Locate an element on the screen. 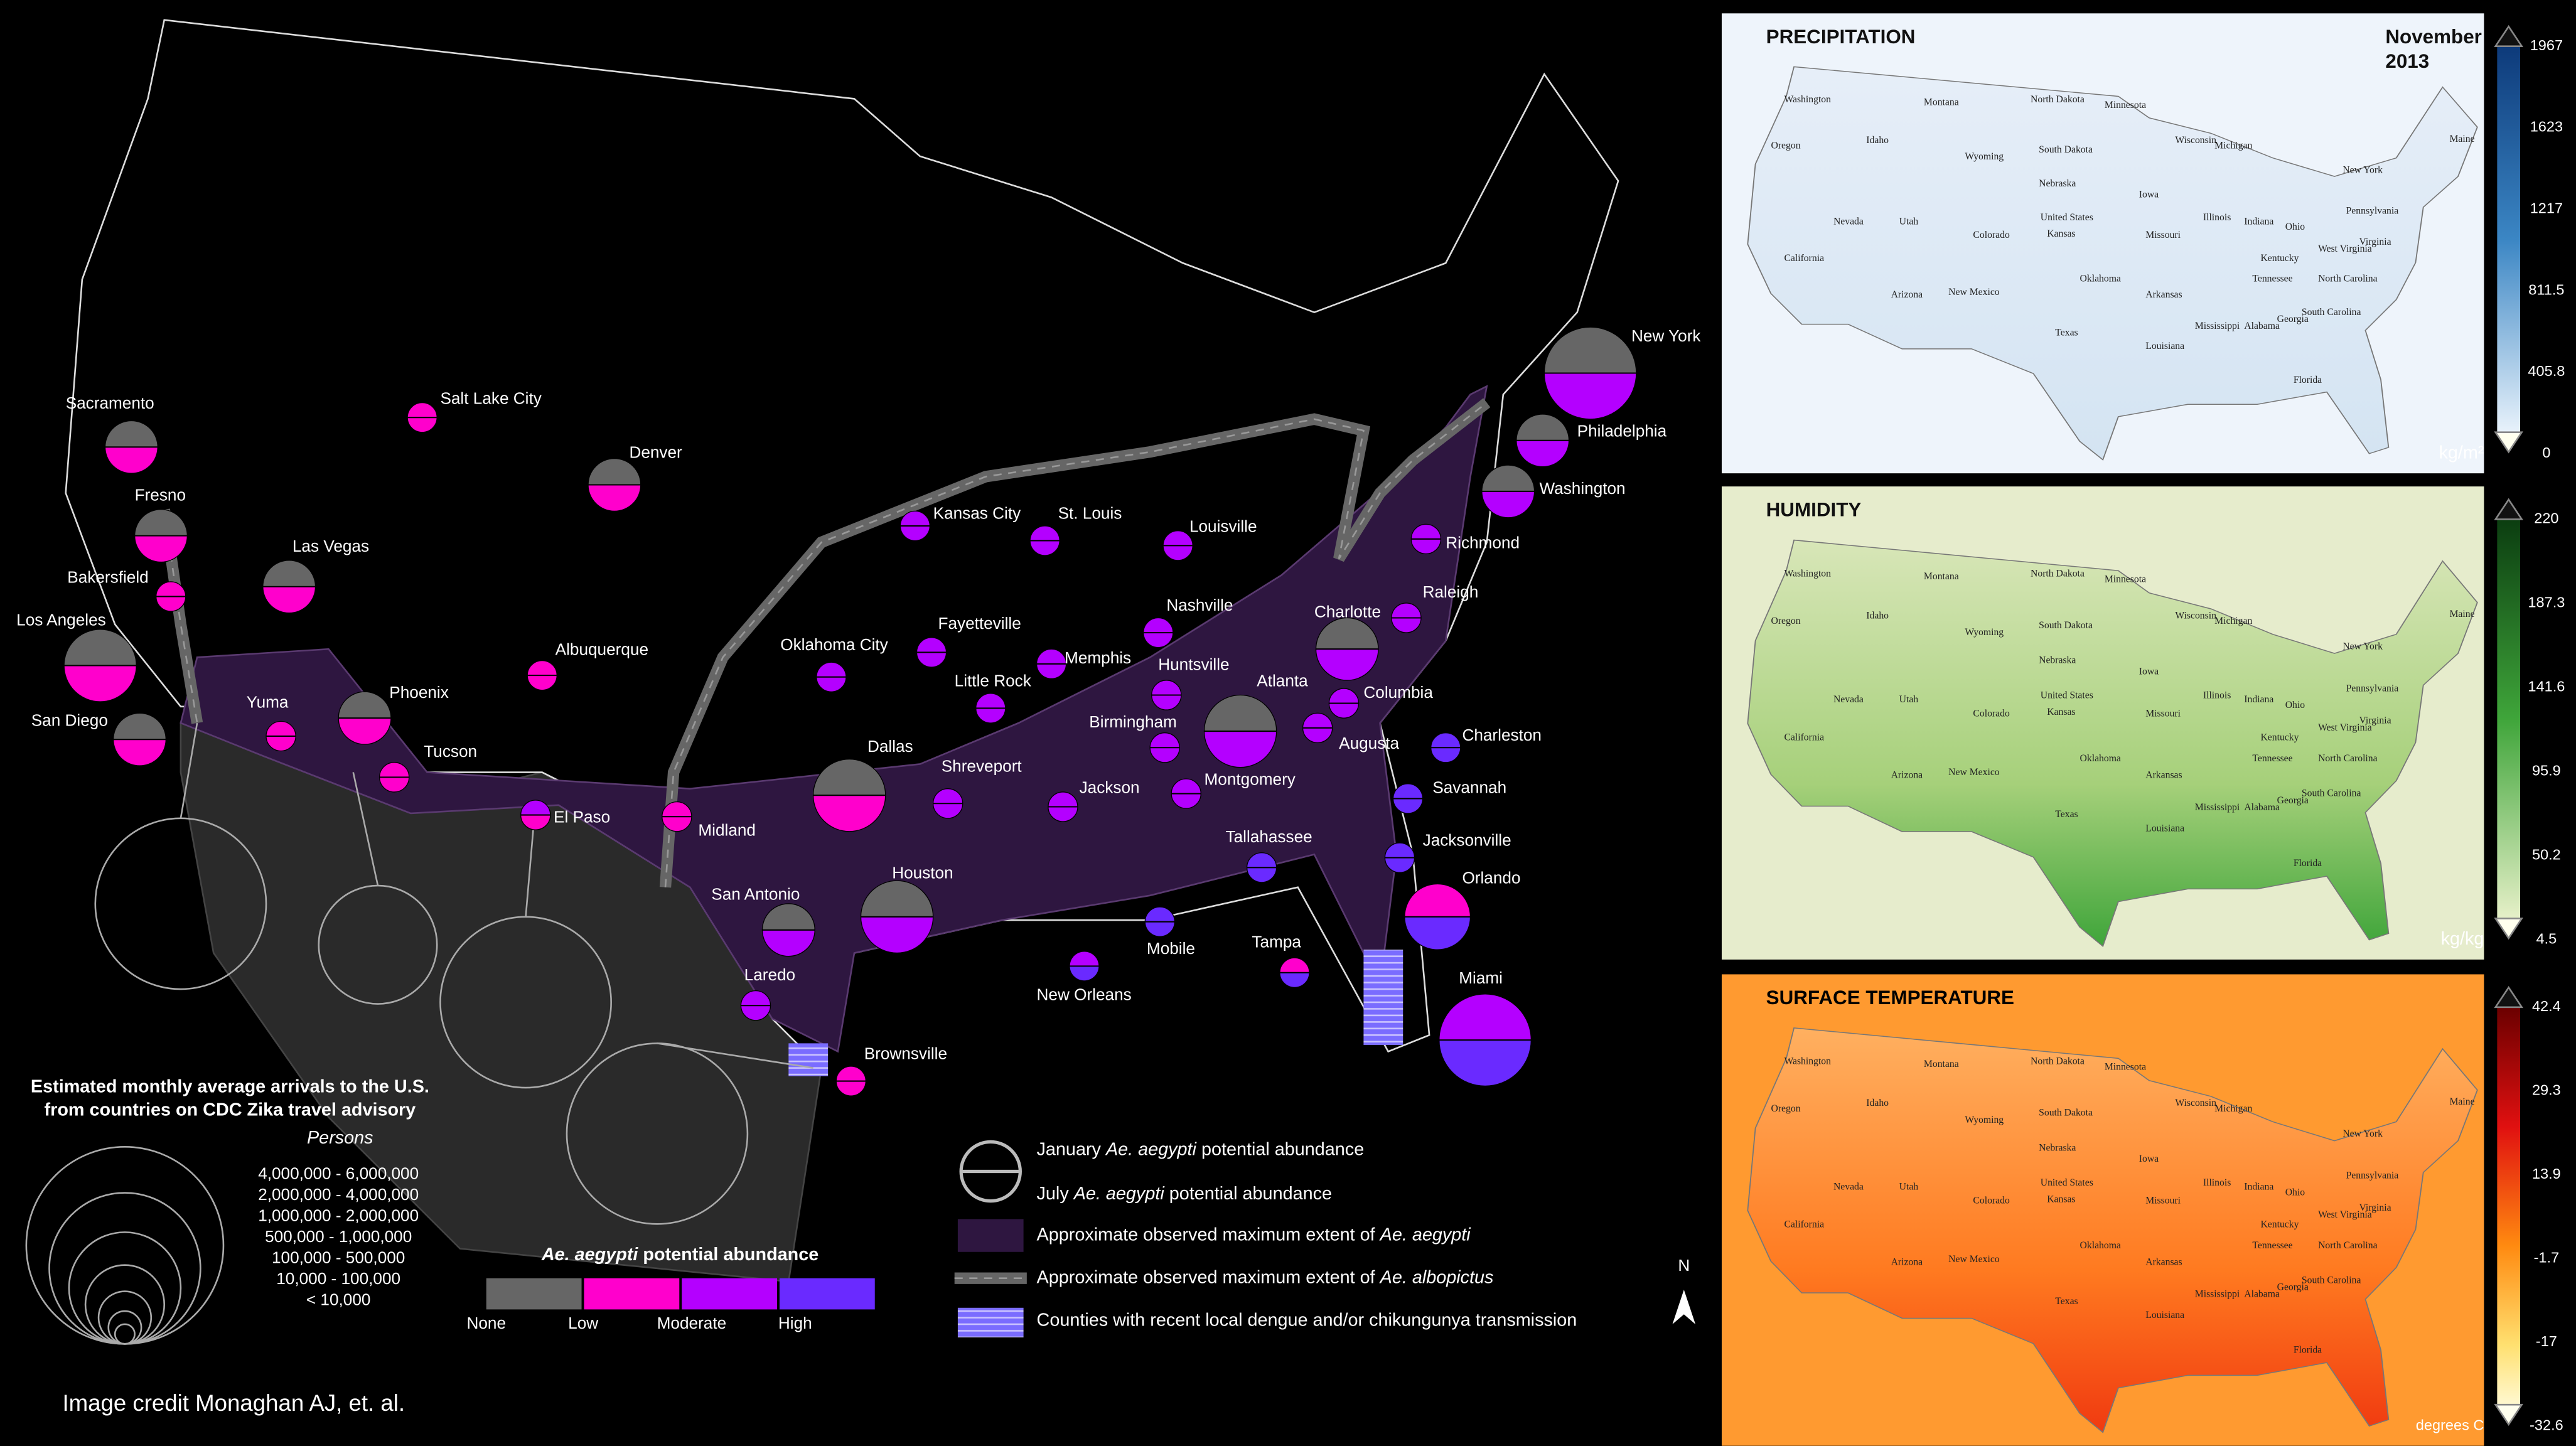 The image size is (2576, 1446). key-species: Ae. albopictus is located at coordinates (1436, 1277).